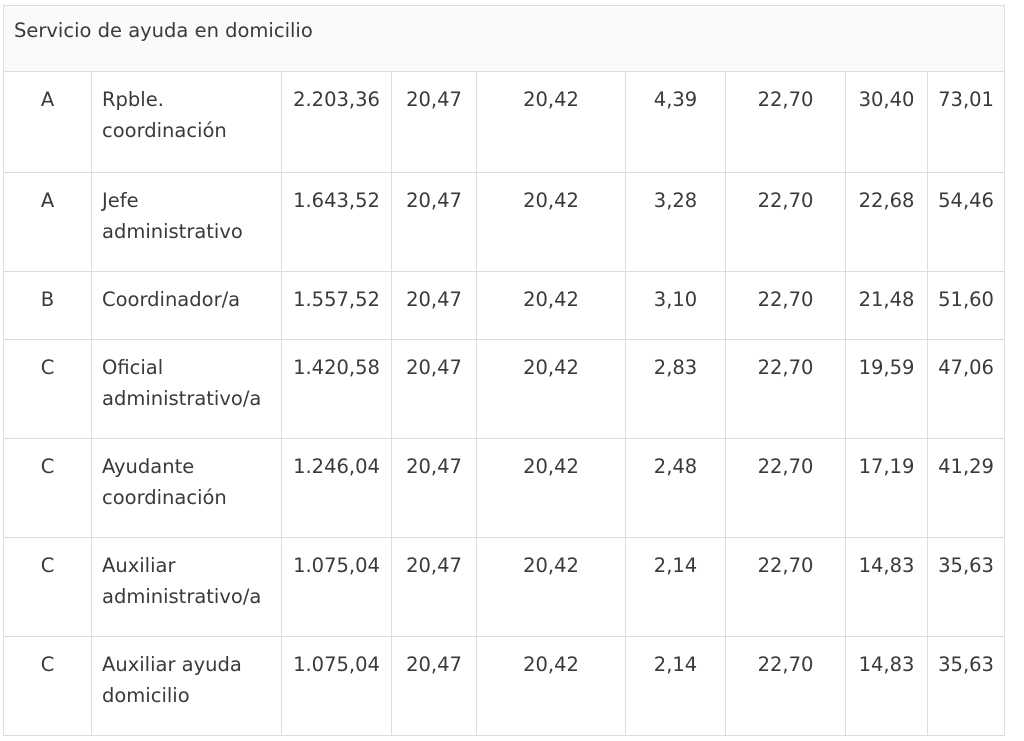 The width and height of the screenshot is (1024, 741). I want to click on value-cell: 30,40, so click(886, 122).